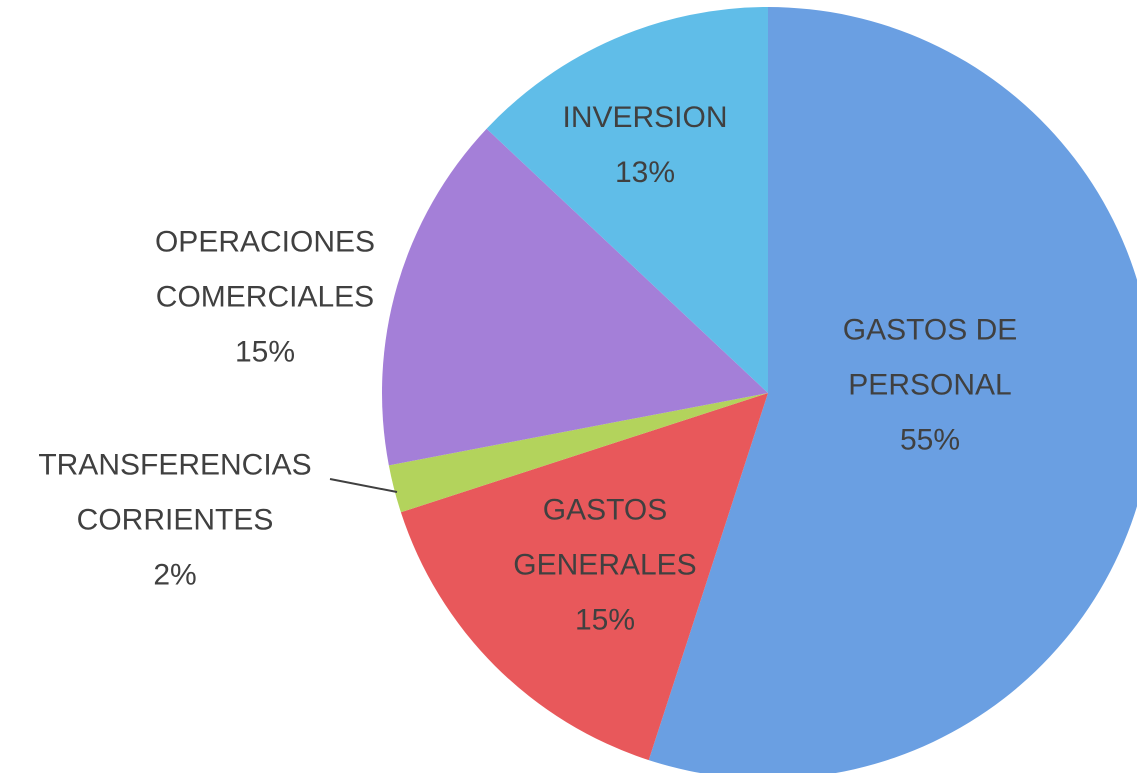 Image resolution: width=1137 pixels, height=773 pixels. I want to click on slice-label: OPERACIONES COMERCIALES 15%, so click(265, 297).